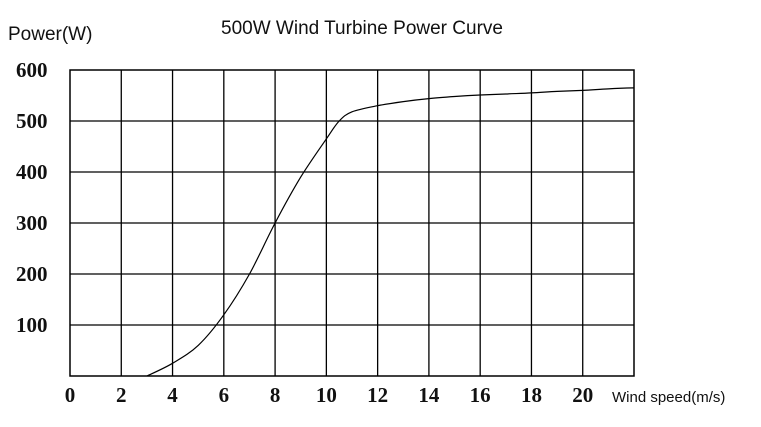 The width and height of the screenshot is (761, 427). I want to click on x-tick-label: 20, so click(582, 395).